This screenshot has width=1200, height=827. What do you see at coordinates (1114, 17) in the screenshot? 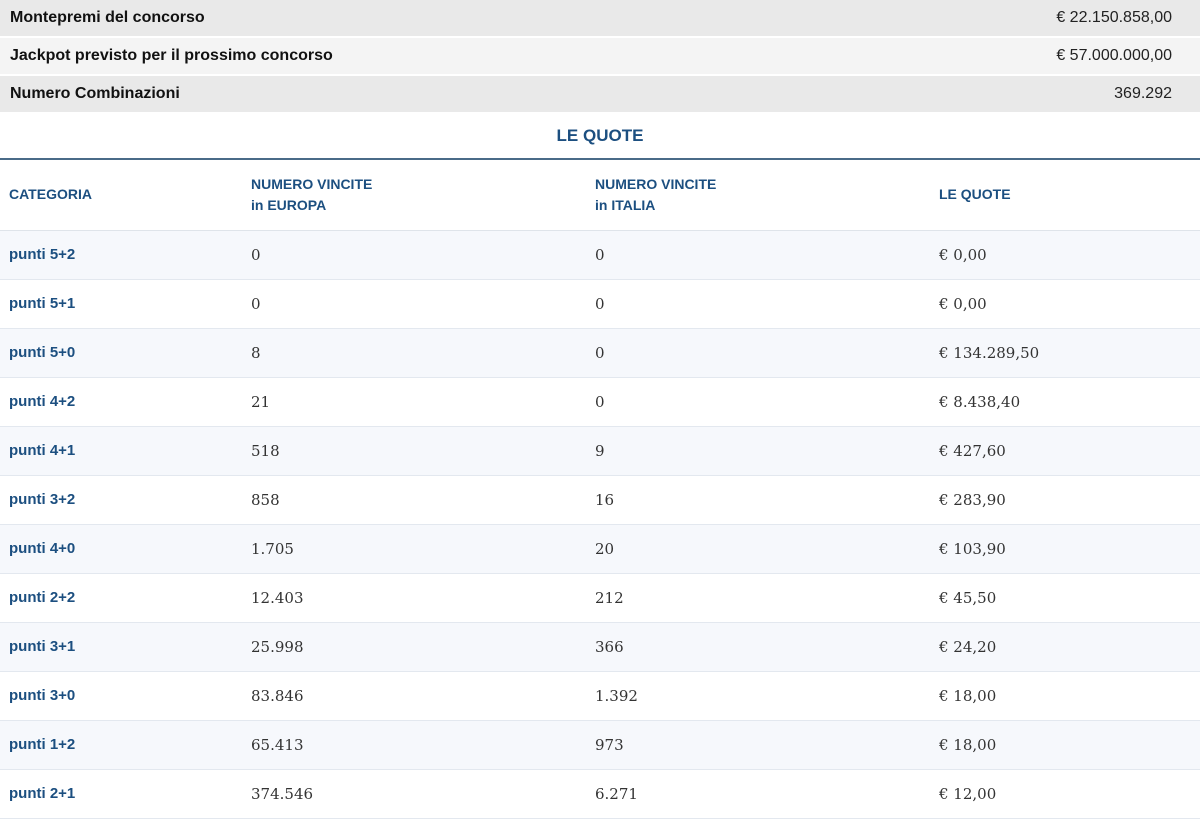
I see `summary-value: € 22.150.858,00` at bounding box center [1114, 17].